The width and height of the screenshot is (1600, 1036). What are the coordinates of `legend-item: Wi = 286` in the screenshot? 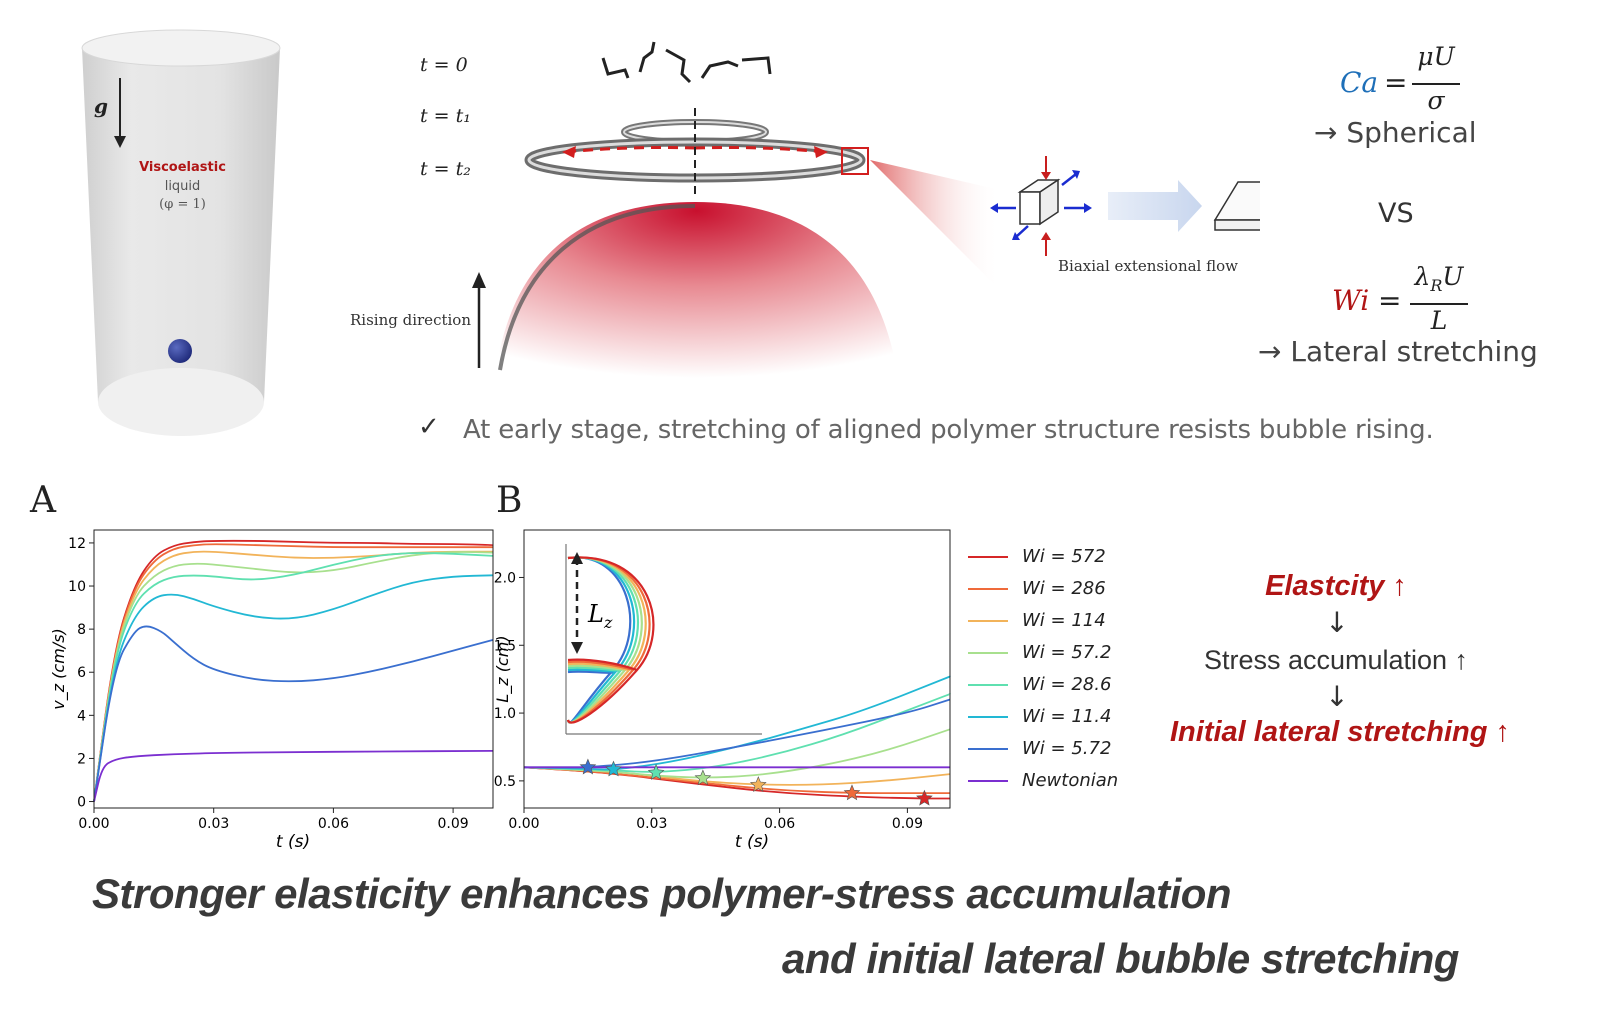 It's located at (1056, 590).